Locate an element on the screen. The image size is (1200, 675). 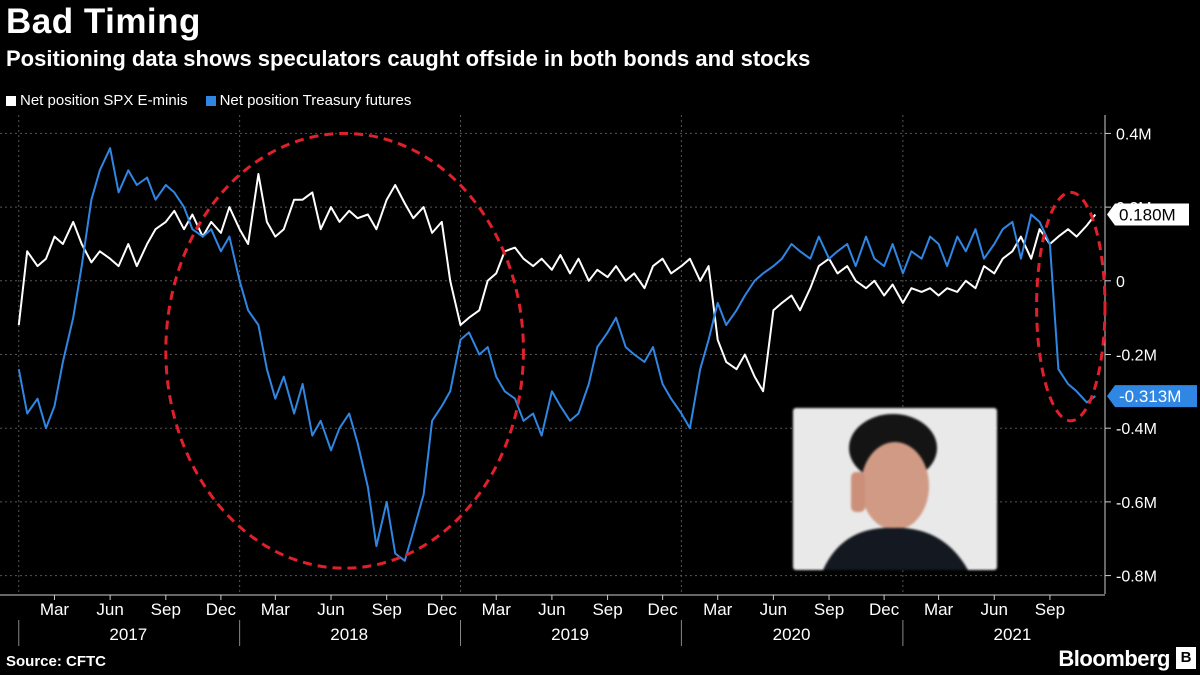
y-tick-label: 0.4M is located at coordinates (1134, 134).